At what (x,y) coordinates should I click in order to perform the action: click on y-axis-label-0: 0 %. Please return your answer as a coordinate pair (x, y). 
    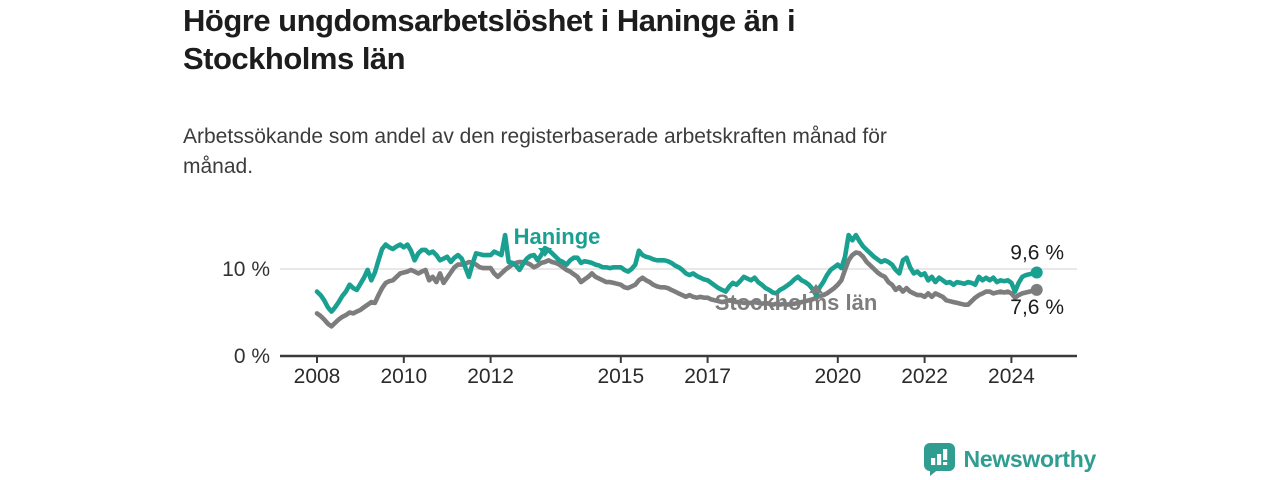
    Looking at the image, I should click on (252, 356).